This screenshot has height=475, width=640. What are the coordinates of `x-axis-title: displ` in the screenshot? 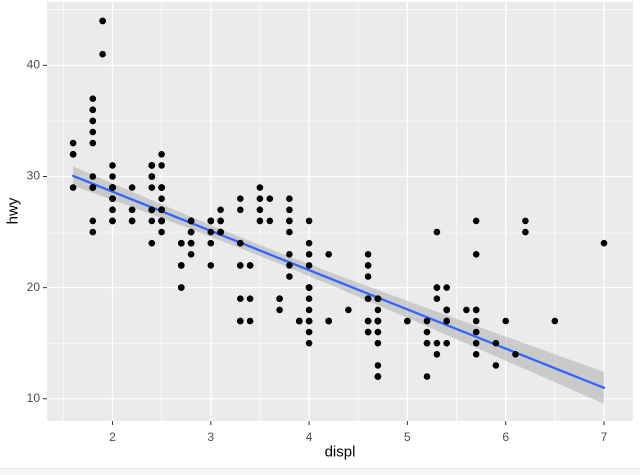 It's located at (340, 452).